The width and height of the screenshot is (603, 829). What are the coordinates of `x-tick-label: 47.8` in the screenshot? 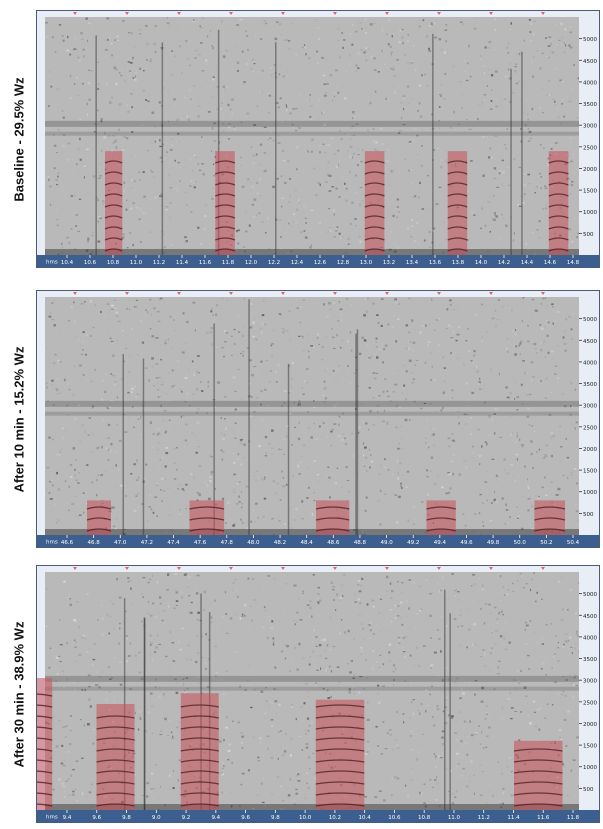 It's located at (227, 543).